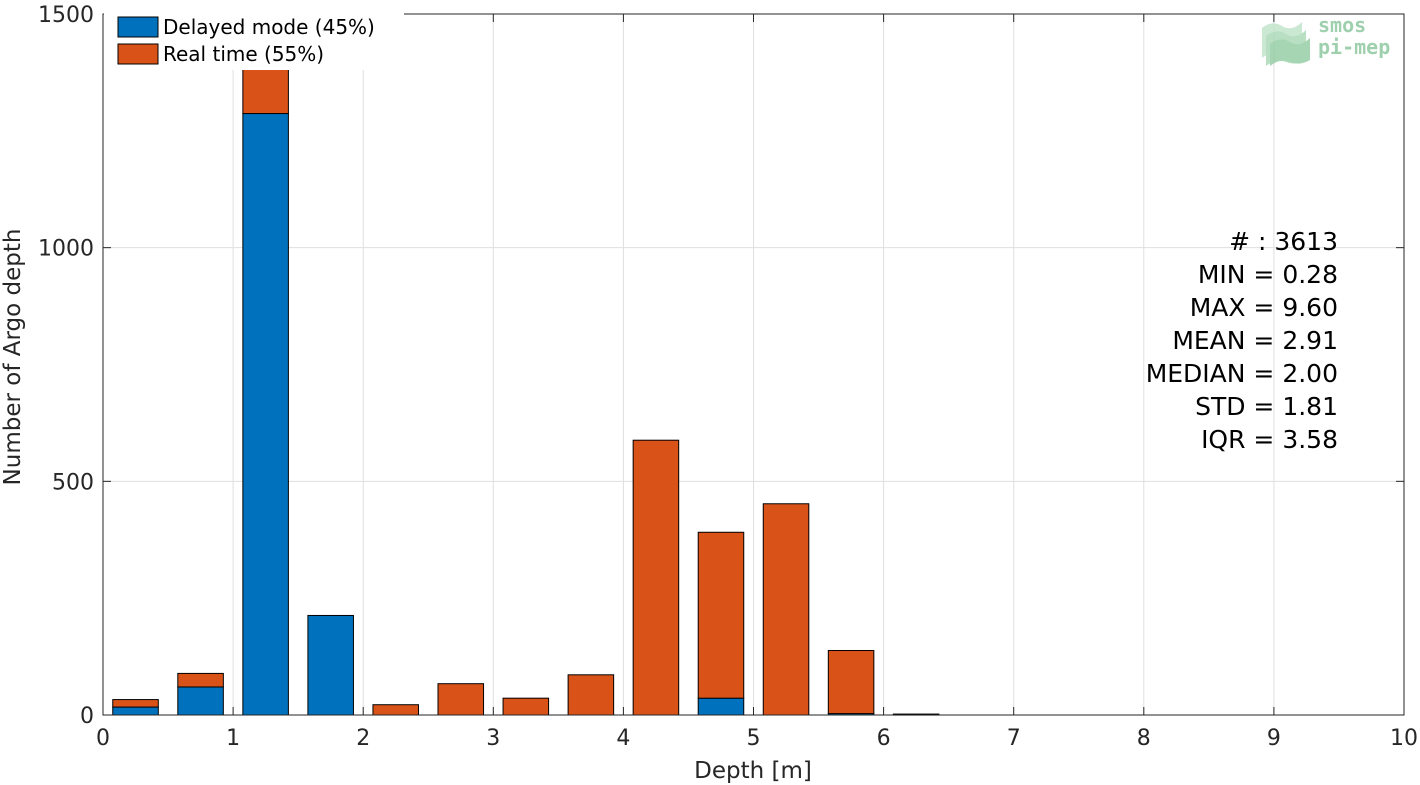 The height and width of the screenshot is (785, 1420). I want to click on x-tick-label-6: 6, so click(884, 738).